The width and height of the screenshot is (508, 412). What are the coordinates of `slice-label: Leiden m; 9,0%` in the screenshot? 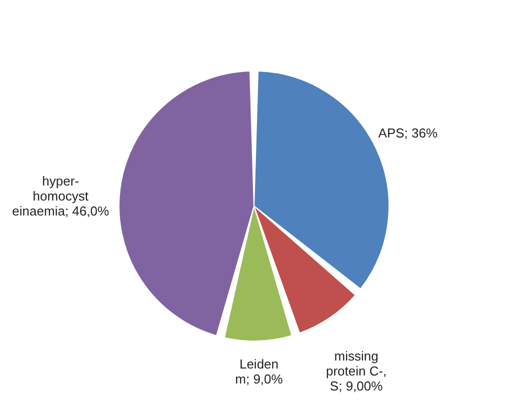 It's located at (259, 371).